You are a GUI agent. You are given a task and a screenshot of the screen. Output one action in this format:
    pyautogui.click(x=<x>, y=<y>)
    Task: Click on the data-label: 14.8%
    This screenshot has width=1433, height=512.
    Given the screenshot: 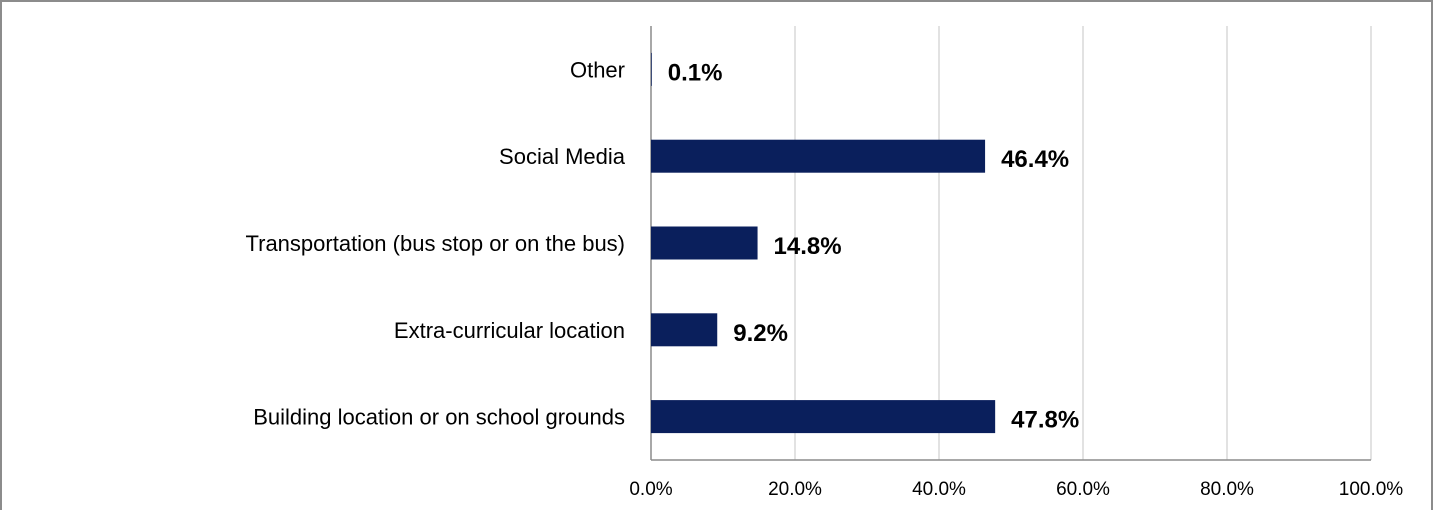 What is the action you would take?
    pyautogui.click(x=808, y=246)
    